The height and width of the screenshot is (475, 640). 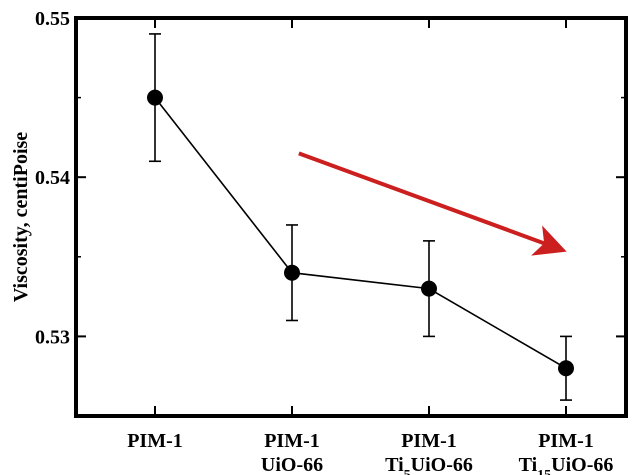 What do you see at coordinates (566, 464) in the screenshot?
I see `x-category-label: Ti15UiO-66` at bounding box center [566, 464].